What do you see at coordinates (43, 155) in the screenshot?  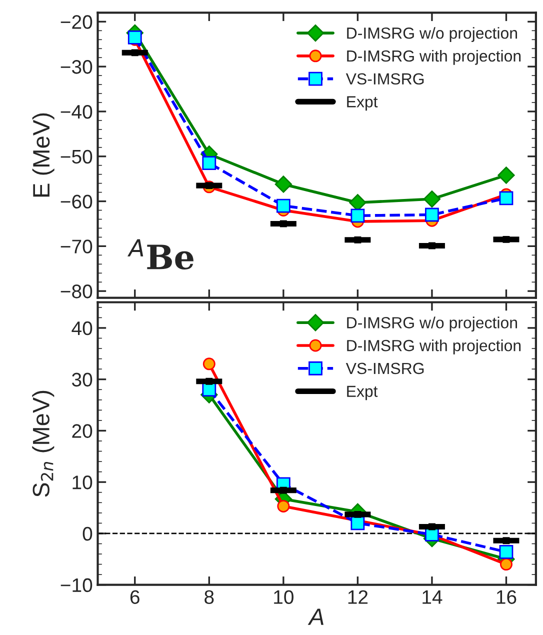 I see `y-axis-title: E (MeV)` at bounding box center [43, 155].